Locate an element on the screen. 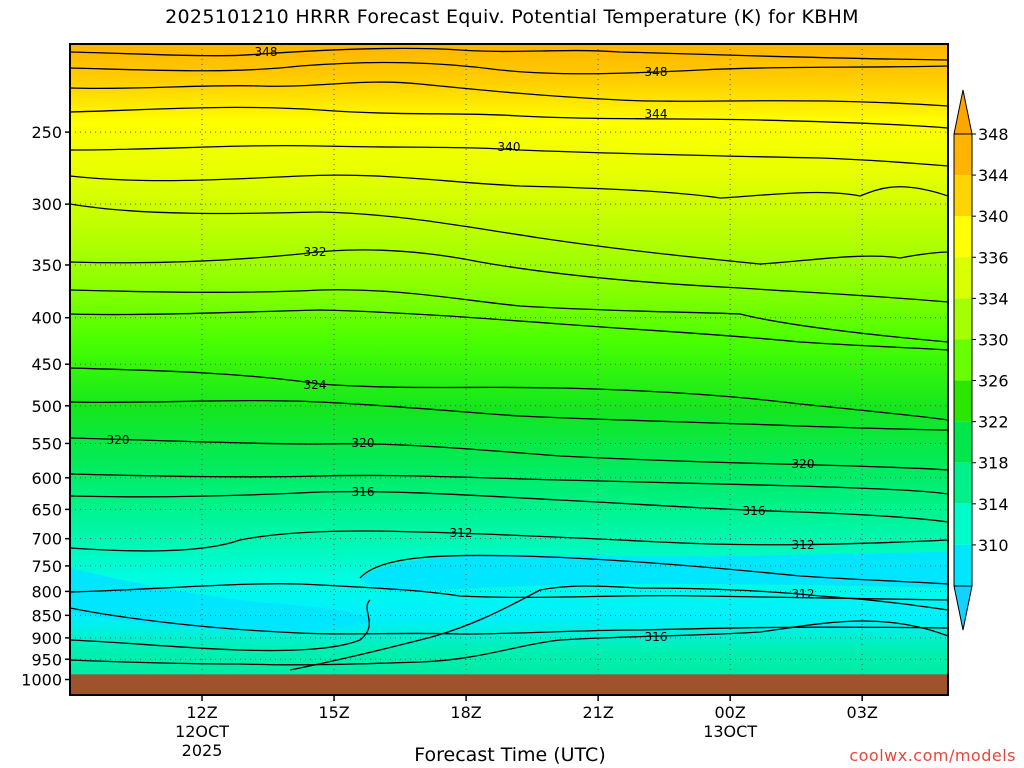  colorbar-label: 344 is located at coordinates (993, 175).